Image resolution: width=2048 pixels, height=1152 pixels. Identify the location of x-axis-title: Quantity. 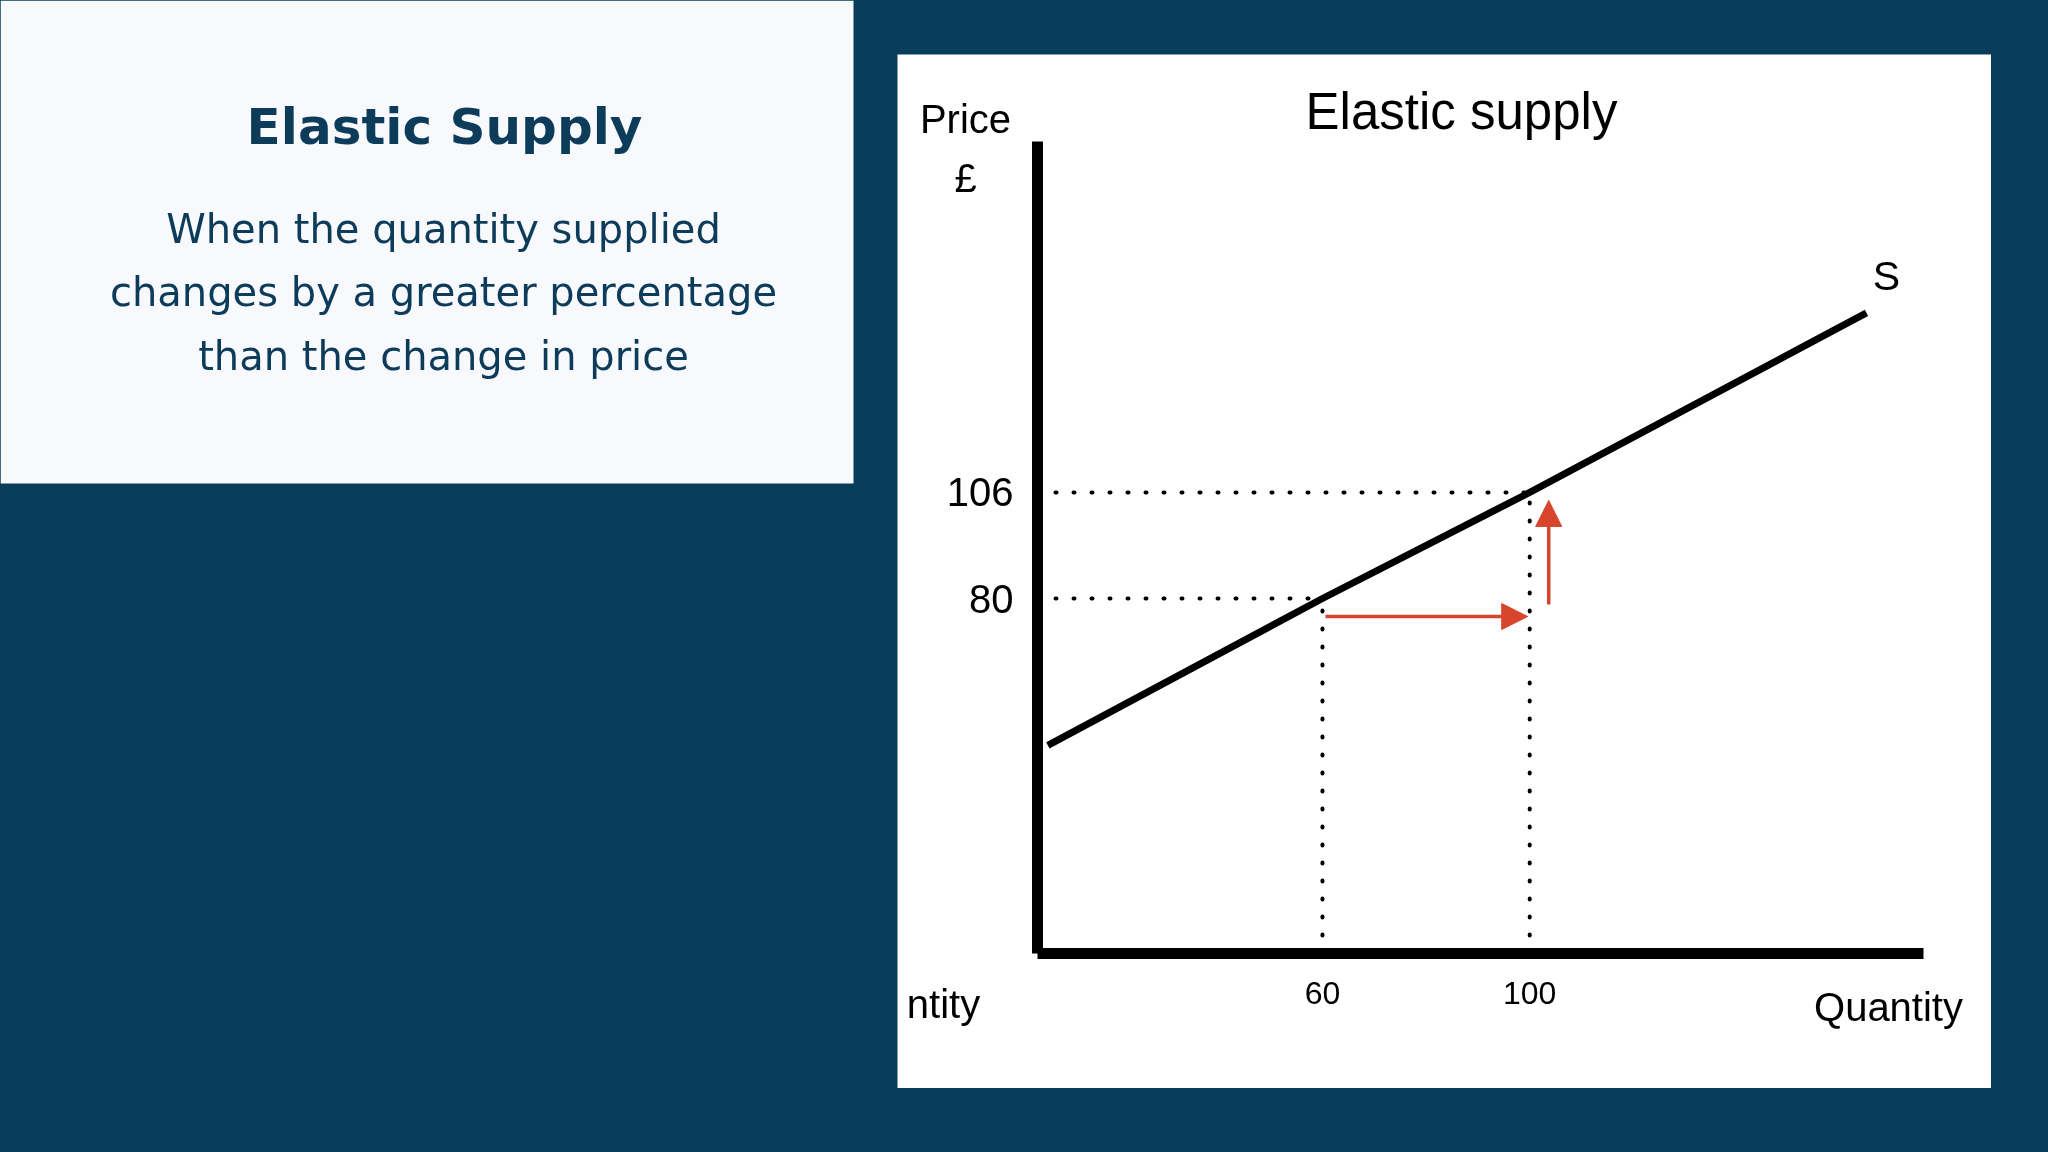
(1888, 1006).